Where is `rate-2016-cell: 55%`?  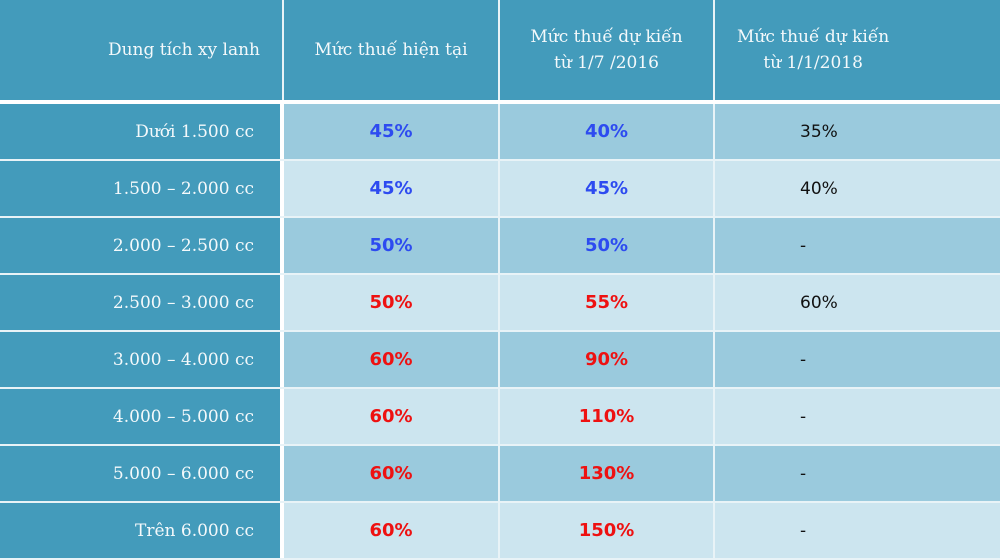 rate-2016-cell: 55% is located at coordinates (607, 302).